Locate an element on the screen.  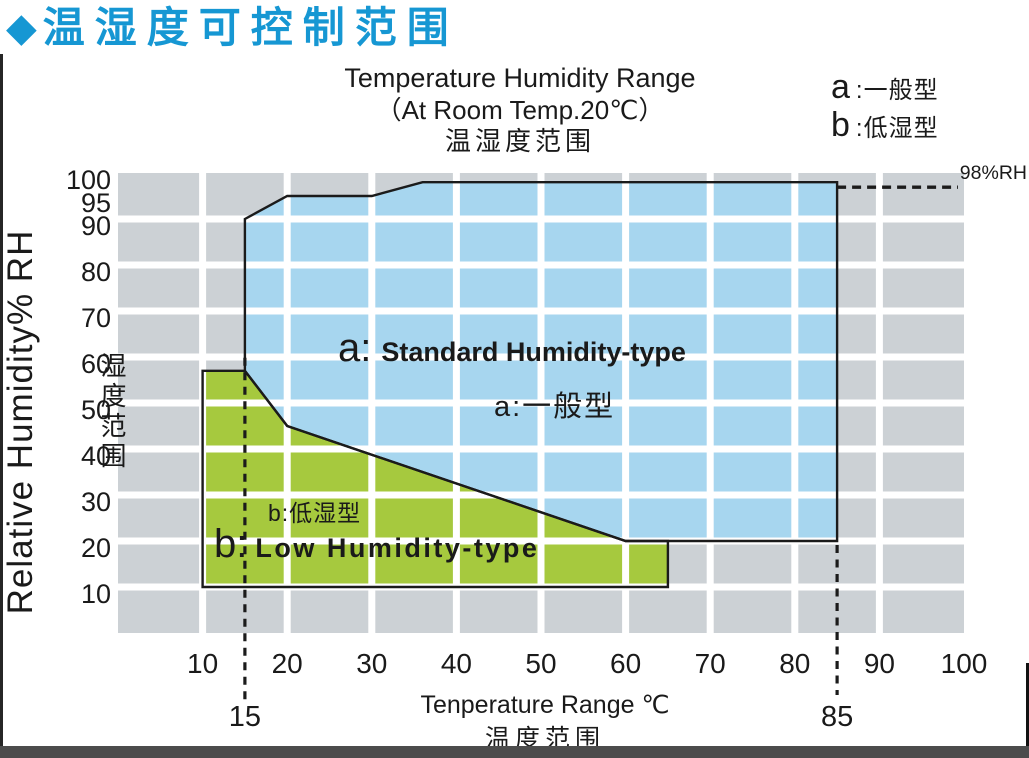
y-tick-20: 20 is located at coordinates (96, 548).